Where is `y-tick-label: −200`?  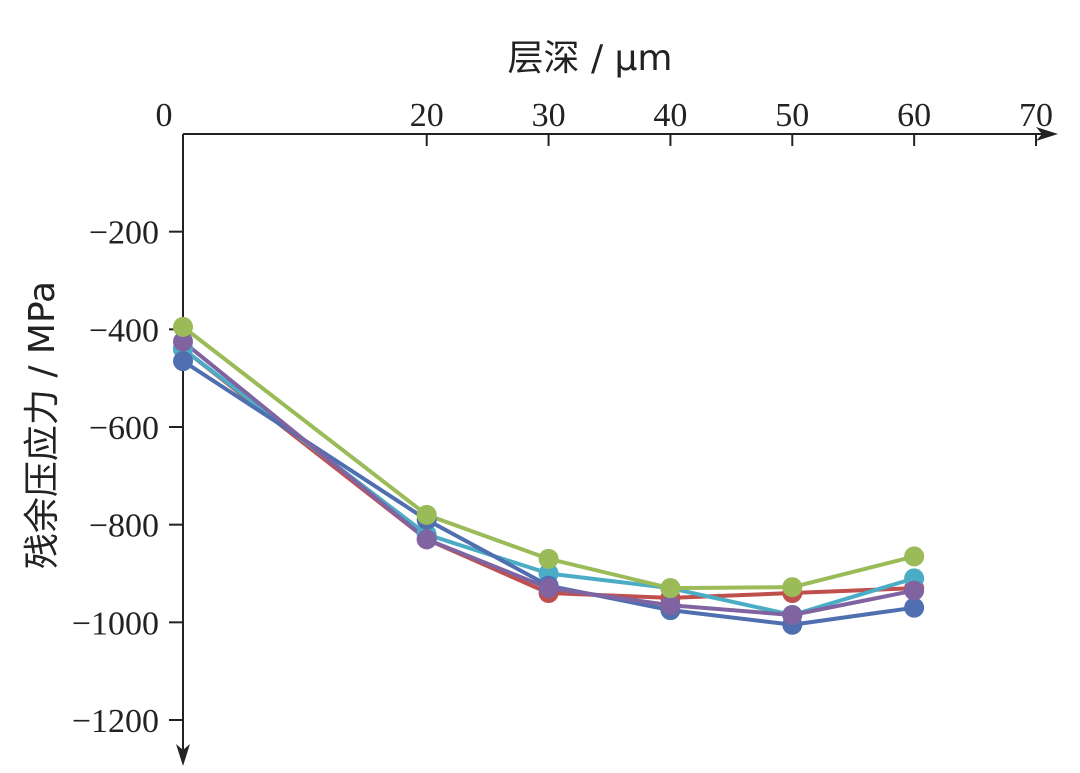
y-tick-label: −200 is located at coordinates (124, 233).